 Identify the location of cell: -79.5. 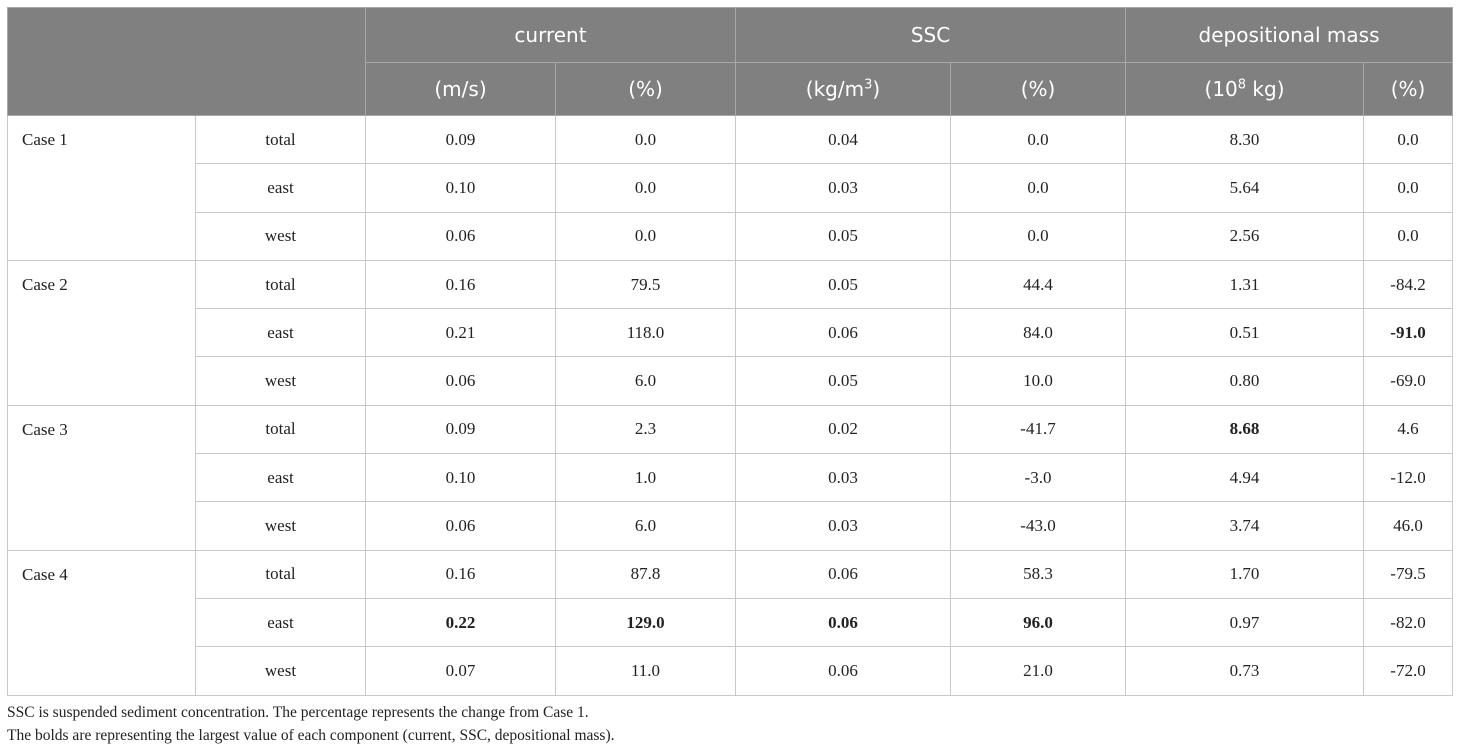
(1408, 574).